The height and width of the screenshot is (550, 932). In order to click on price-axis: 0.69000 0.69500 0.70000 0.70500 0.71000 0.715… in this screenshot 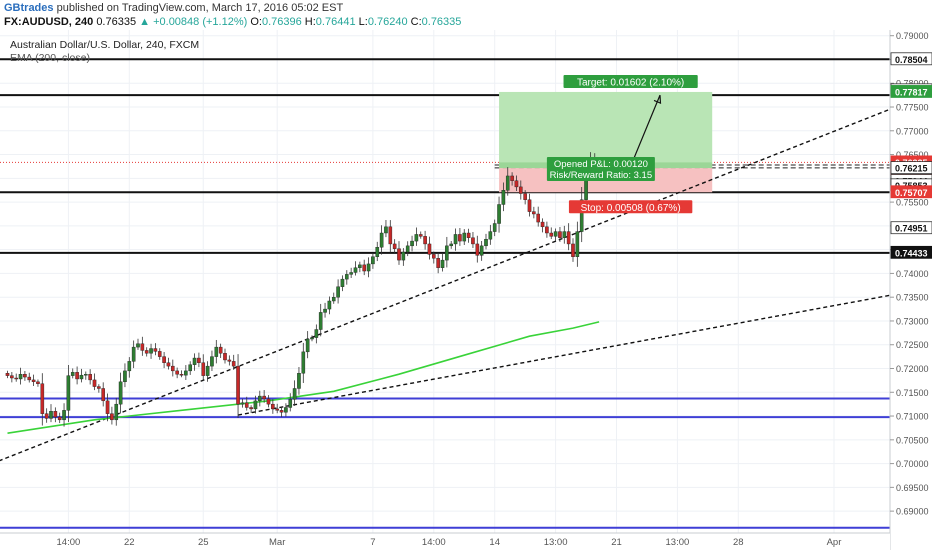, I will do `click(910, 290)`.